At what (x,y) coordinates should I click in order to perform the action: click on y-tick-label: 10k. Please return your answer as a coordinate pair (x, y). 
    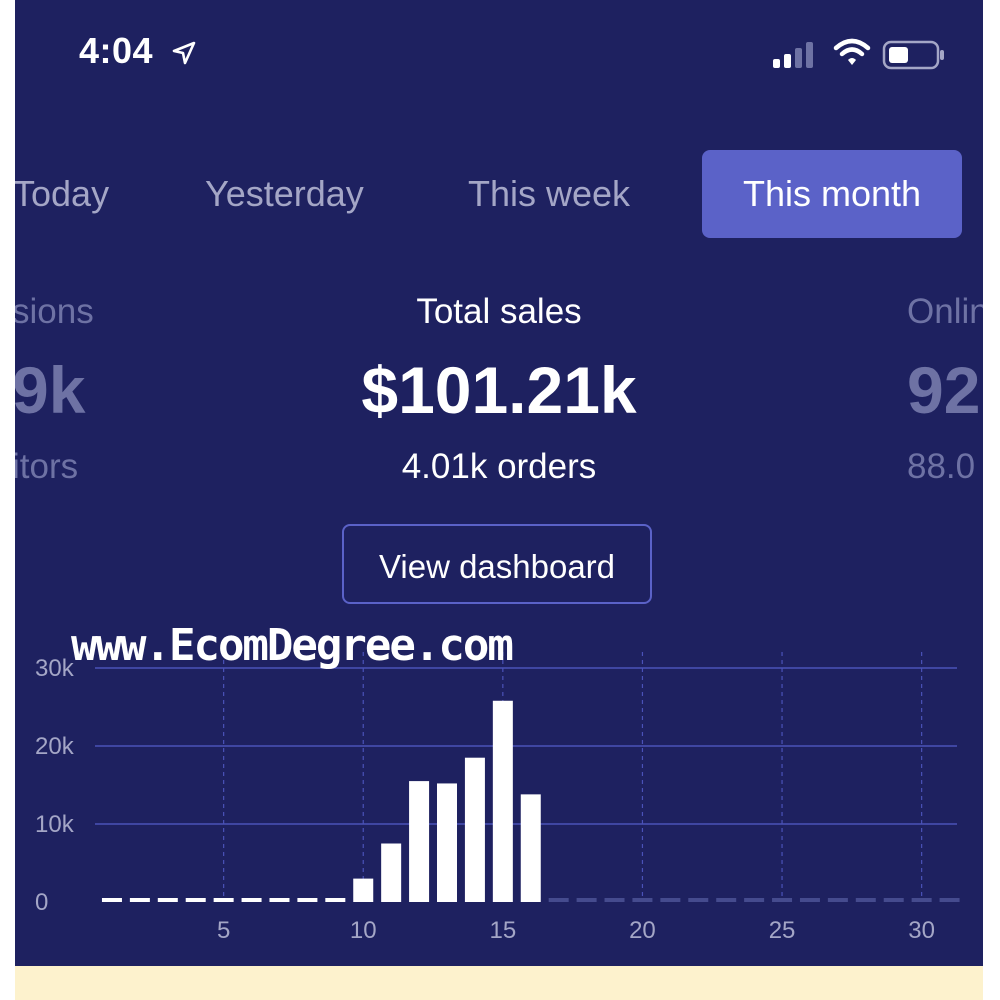
    Looking at the image, I should click on (55, 824).